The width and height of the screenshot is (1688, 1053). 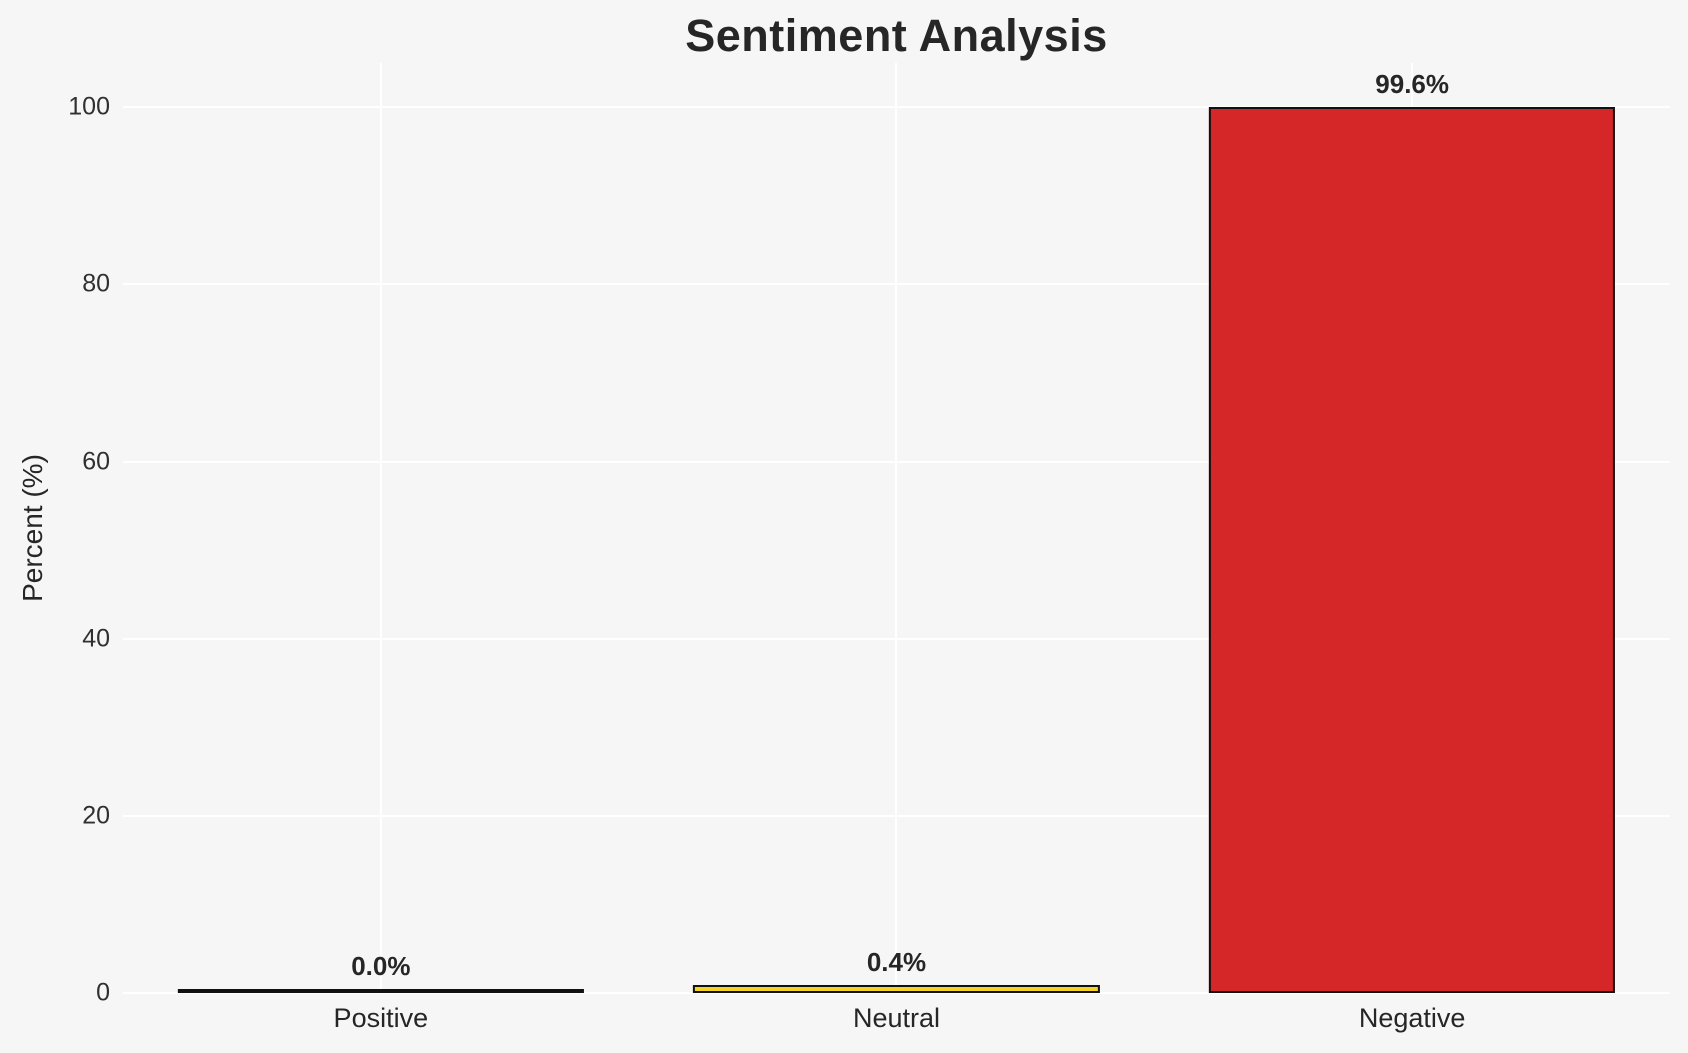 What do you see at coordinates (896, 1018) in the screenshot?
I see `x-tick-label: Neutral` at bounding box center [896, 1018].